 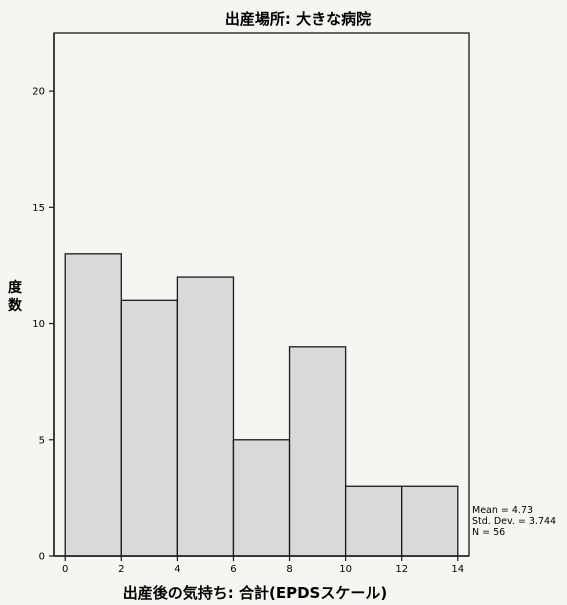 What do you see at coordinates (255, 593) in the screenshot?
I see `x-axis-label: 出産後の気持ち: 合計(EPDSスケール)` at bounding box center [255, 593].